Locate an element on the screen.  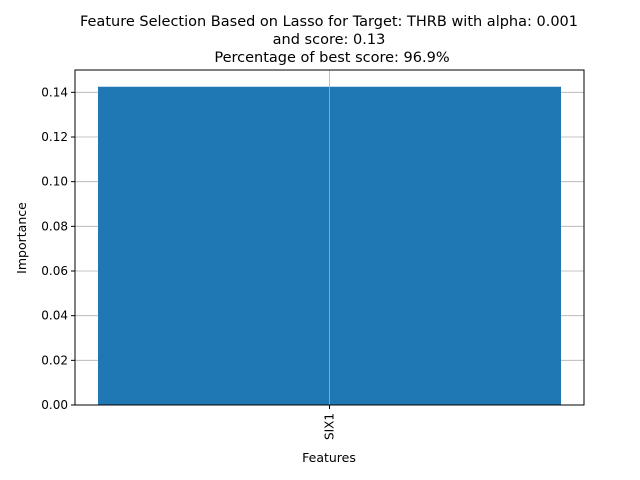
y-tick-label: 0.00 is located at coordinates (54, 405).